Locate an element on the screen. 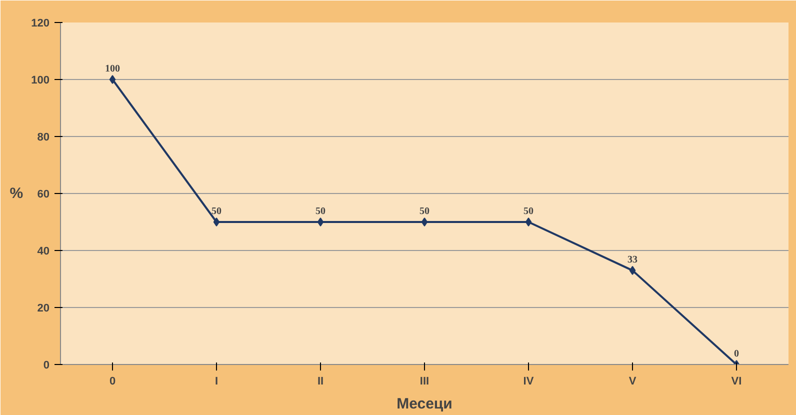  y-axis-title: % is located at coordinates (17, 193).